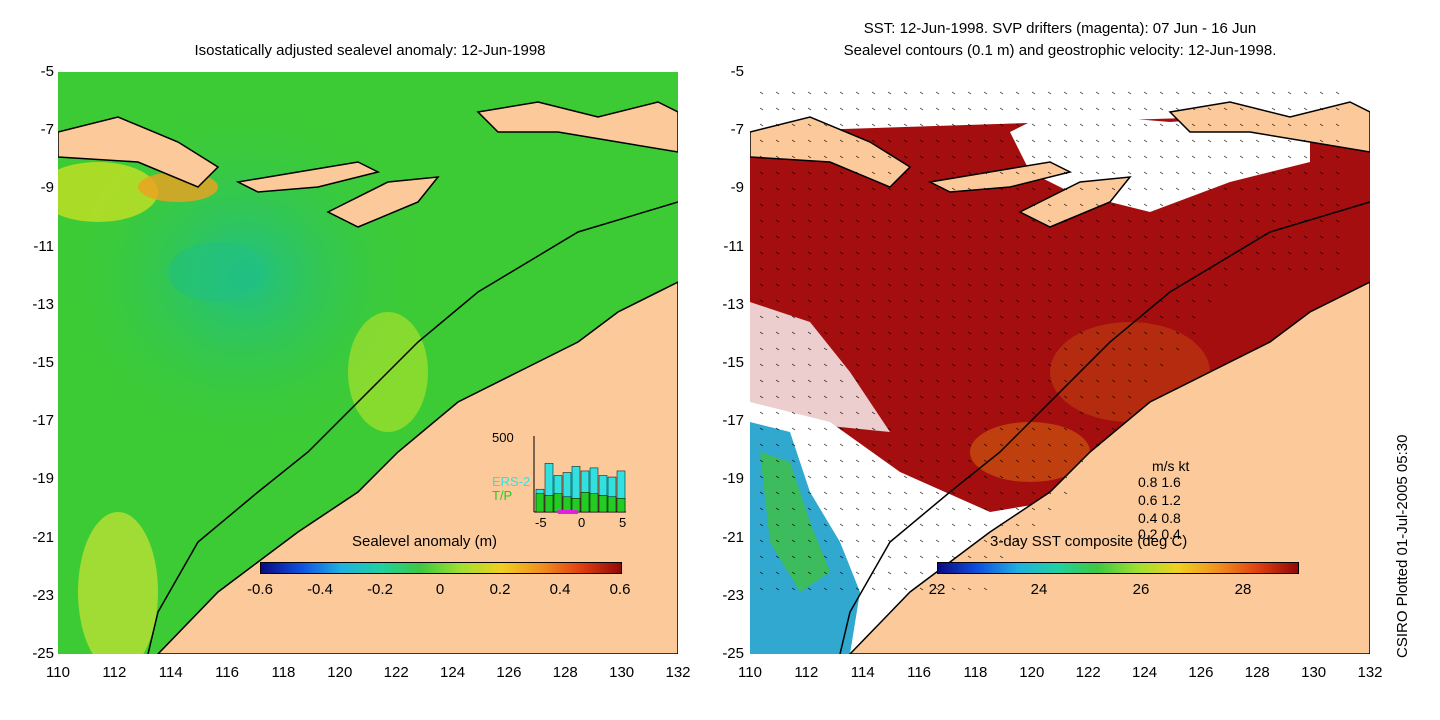 The width and height of the screenshot is (1440, 720). I want to click on left-xtick: 110, so click(58, 672).